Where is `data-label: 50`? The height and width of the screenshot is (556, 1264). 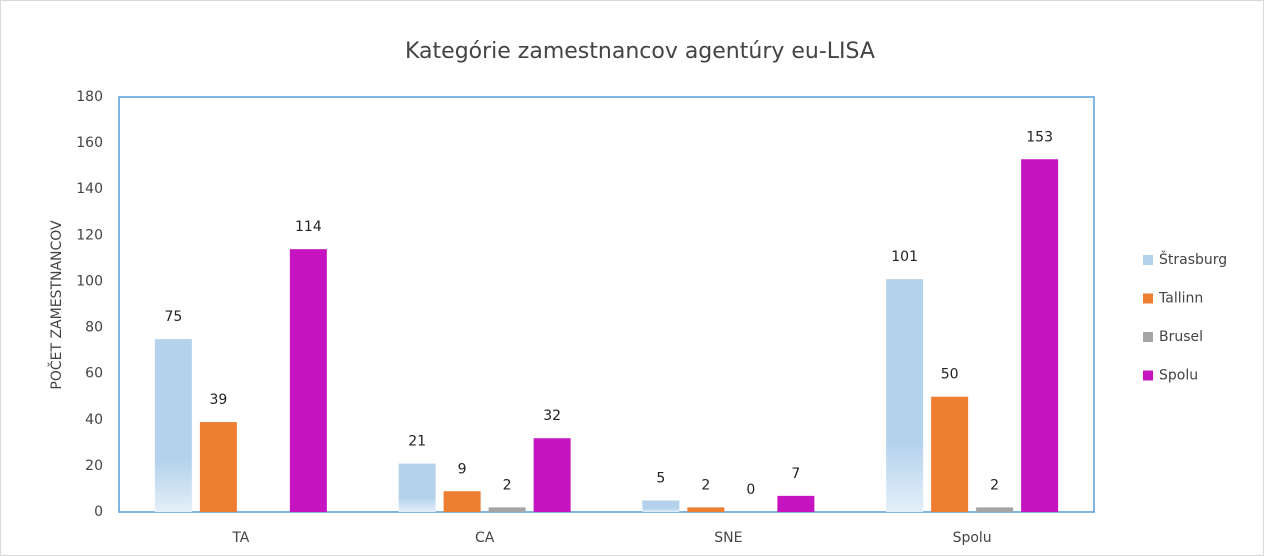 data-label: 50 is located at coordinates (950, 375).